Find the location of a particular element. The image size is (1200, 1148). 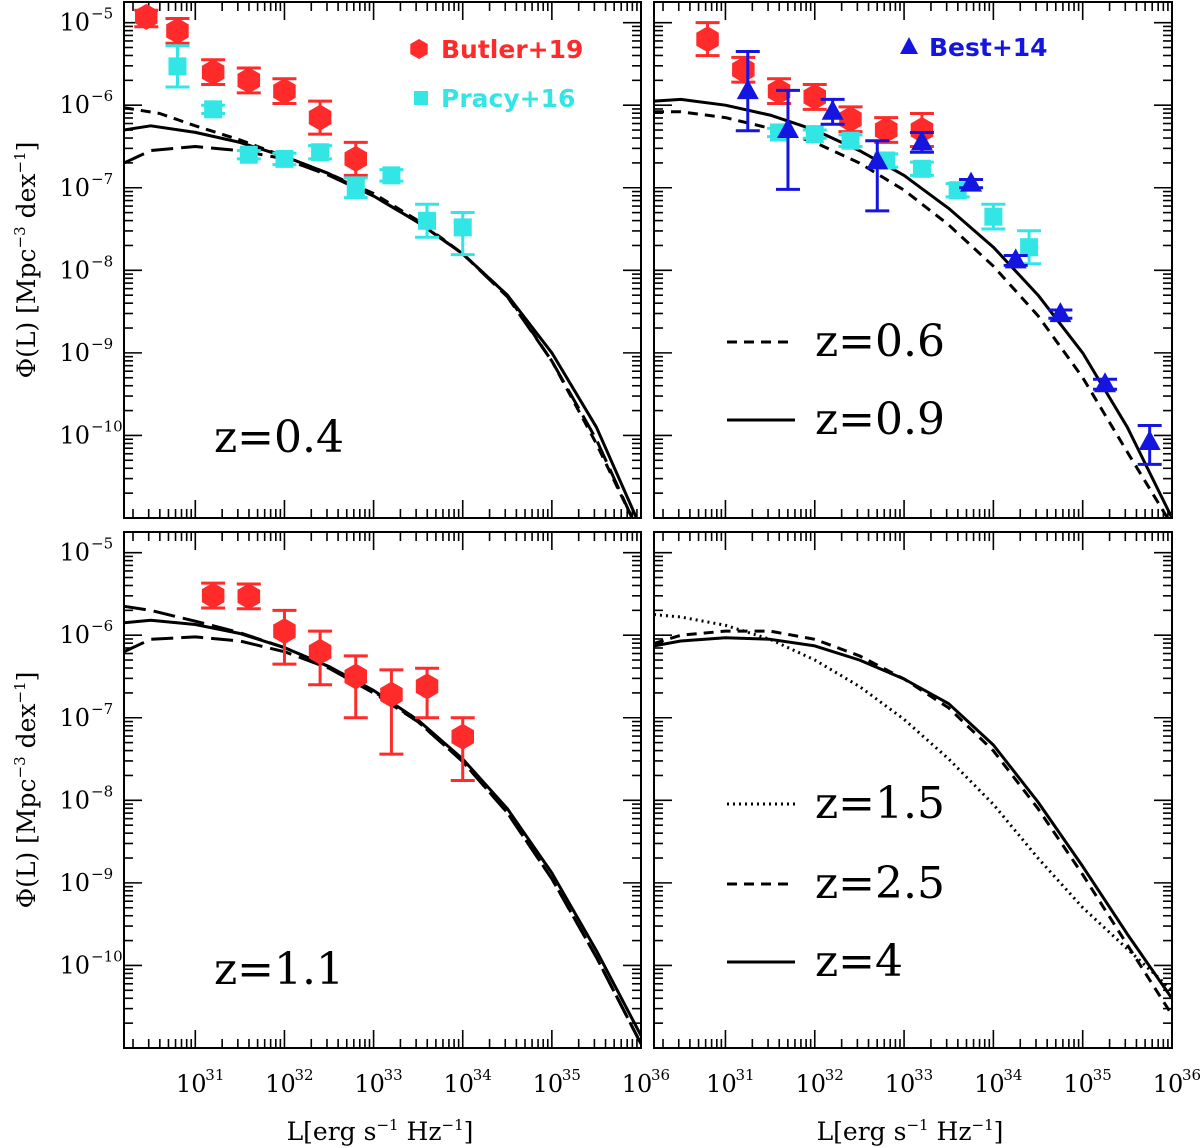

legend-marker is located at coordinates (909, 45).